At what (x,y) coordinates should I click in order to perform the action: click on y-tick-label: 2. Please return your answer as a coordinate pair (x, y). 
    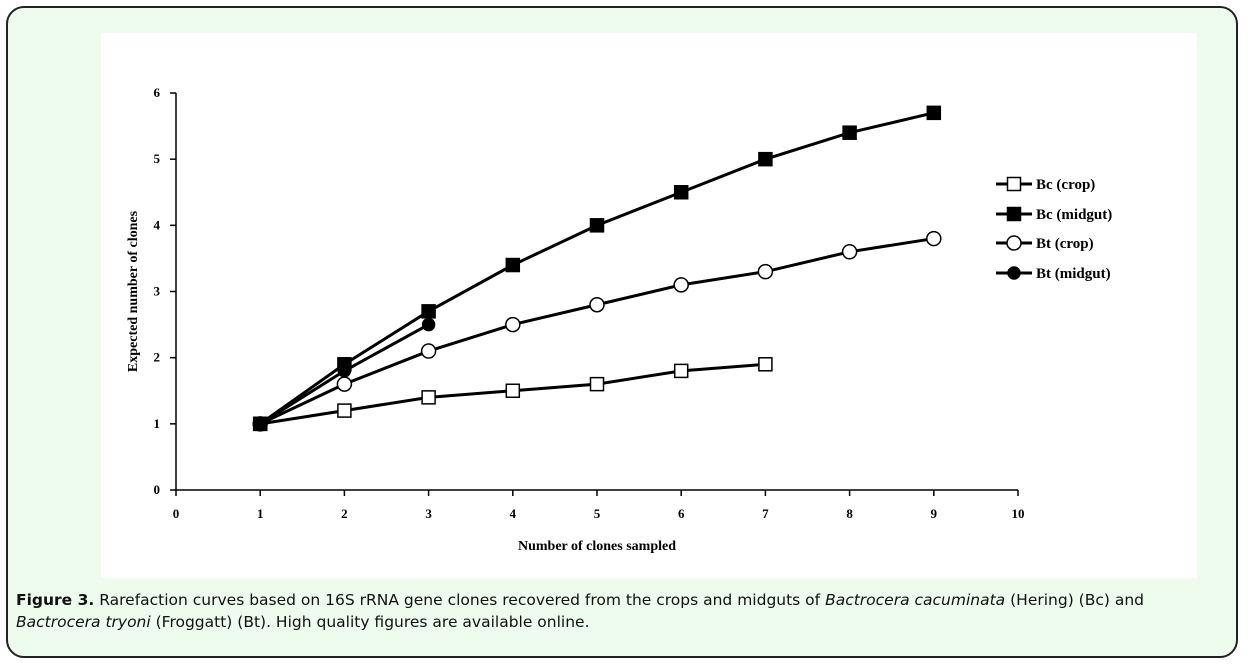
    Looking at the image, I should click on (157, 357).